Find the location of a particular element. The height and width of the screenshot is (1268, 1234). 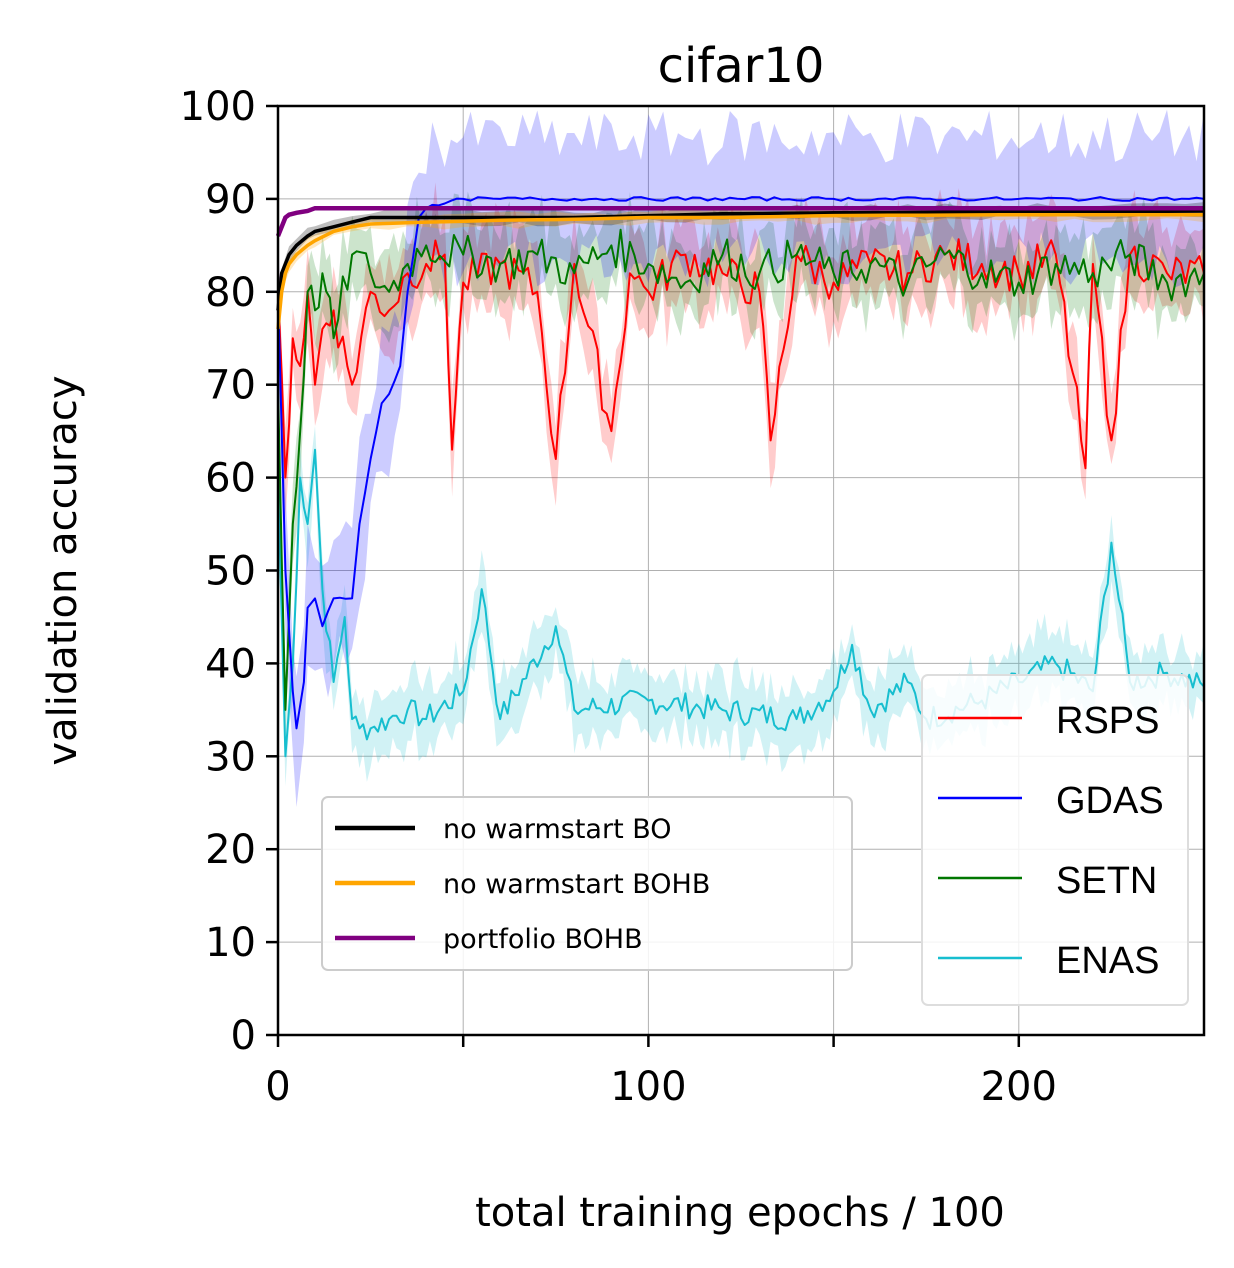

legend-label-no-warmstart-bo: no warmstart BO is located at coordinates (557, 829).